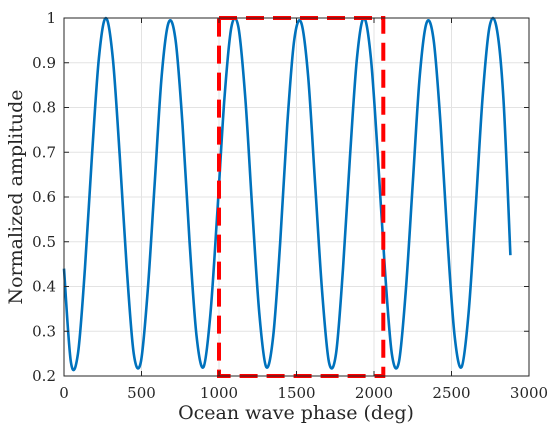 Image resolution: width=550 pixels, height=441 pixels. I want to click on y-tick-label: 0.5, so click(44, 242).